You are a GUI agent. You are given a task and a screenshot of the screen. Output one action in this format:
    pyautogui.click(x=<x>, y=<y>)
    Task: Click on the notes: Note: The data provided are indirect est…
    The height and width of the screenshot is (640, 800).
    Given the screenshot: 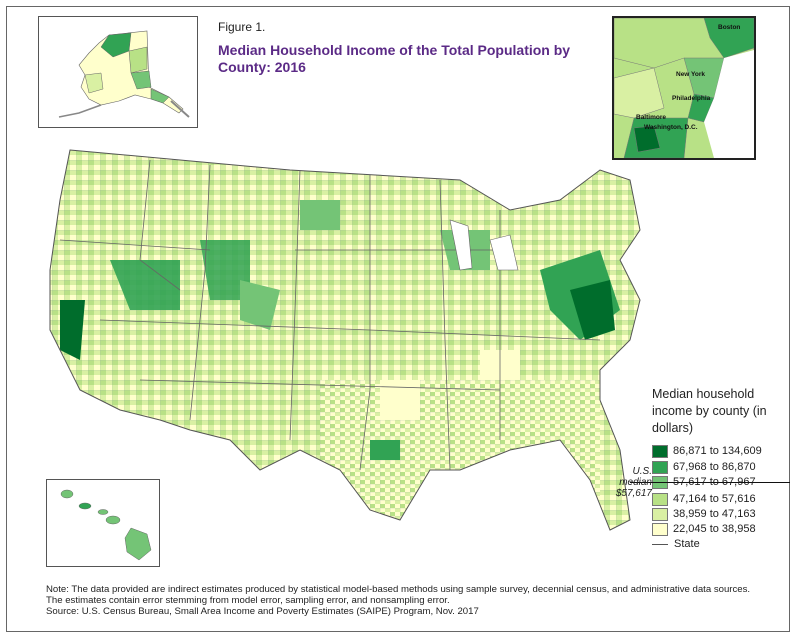 What is the action you would take?
    pyautogui.click(x=406, y=600)
    